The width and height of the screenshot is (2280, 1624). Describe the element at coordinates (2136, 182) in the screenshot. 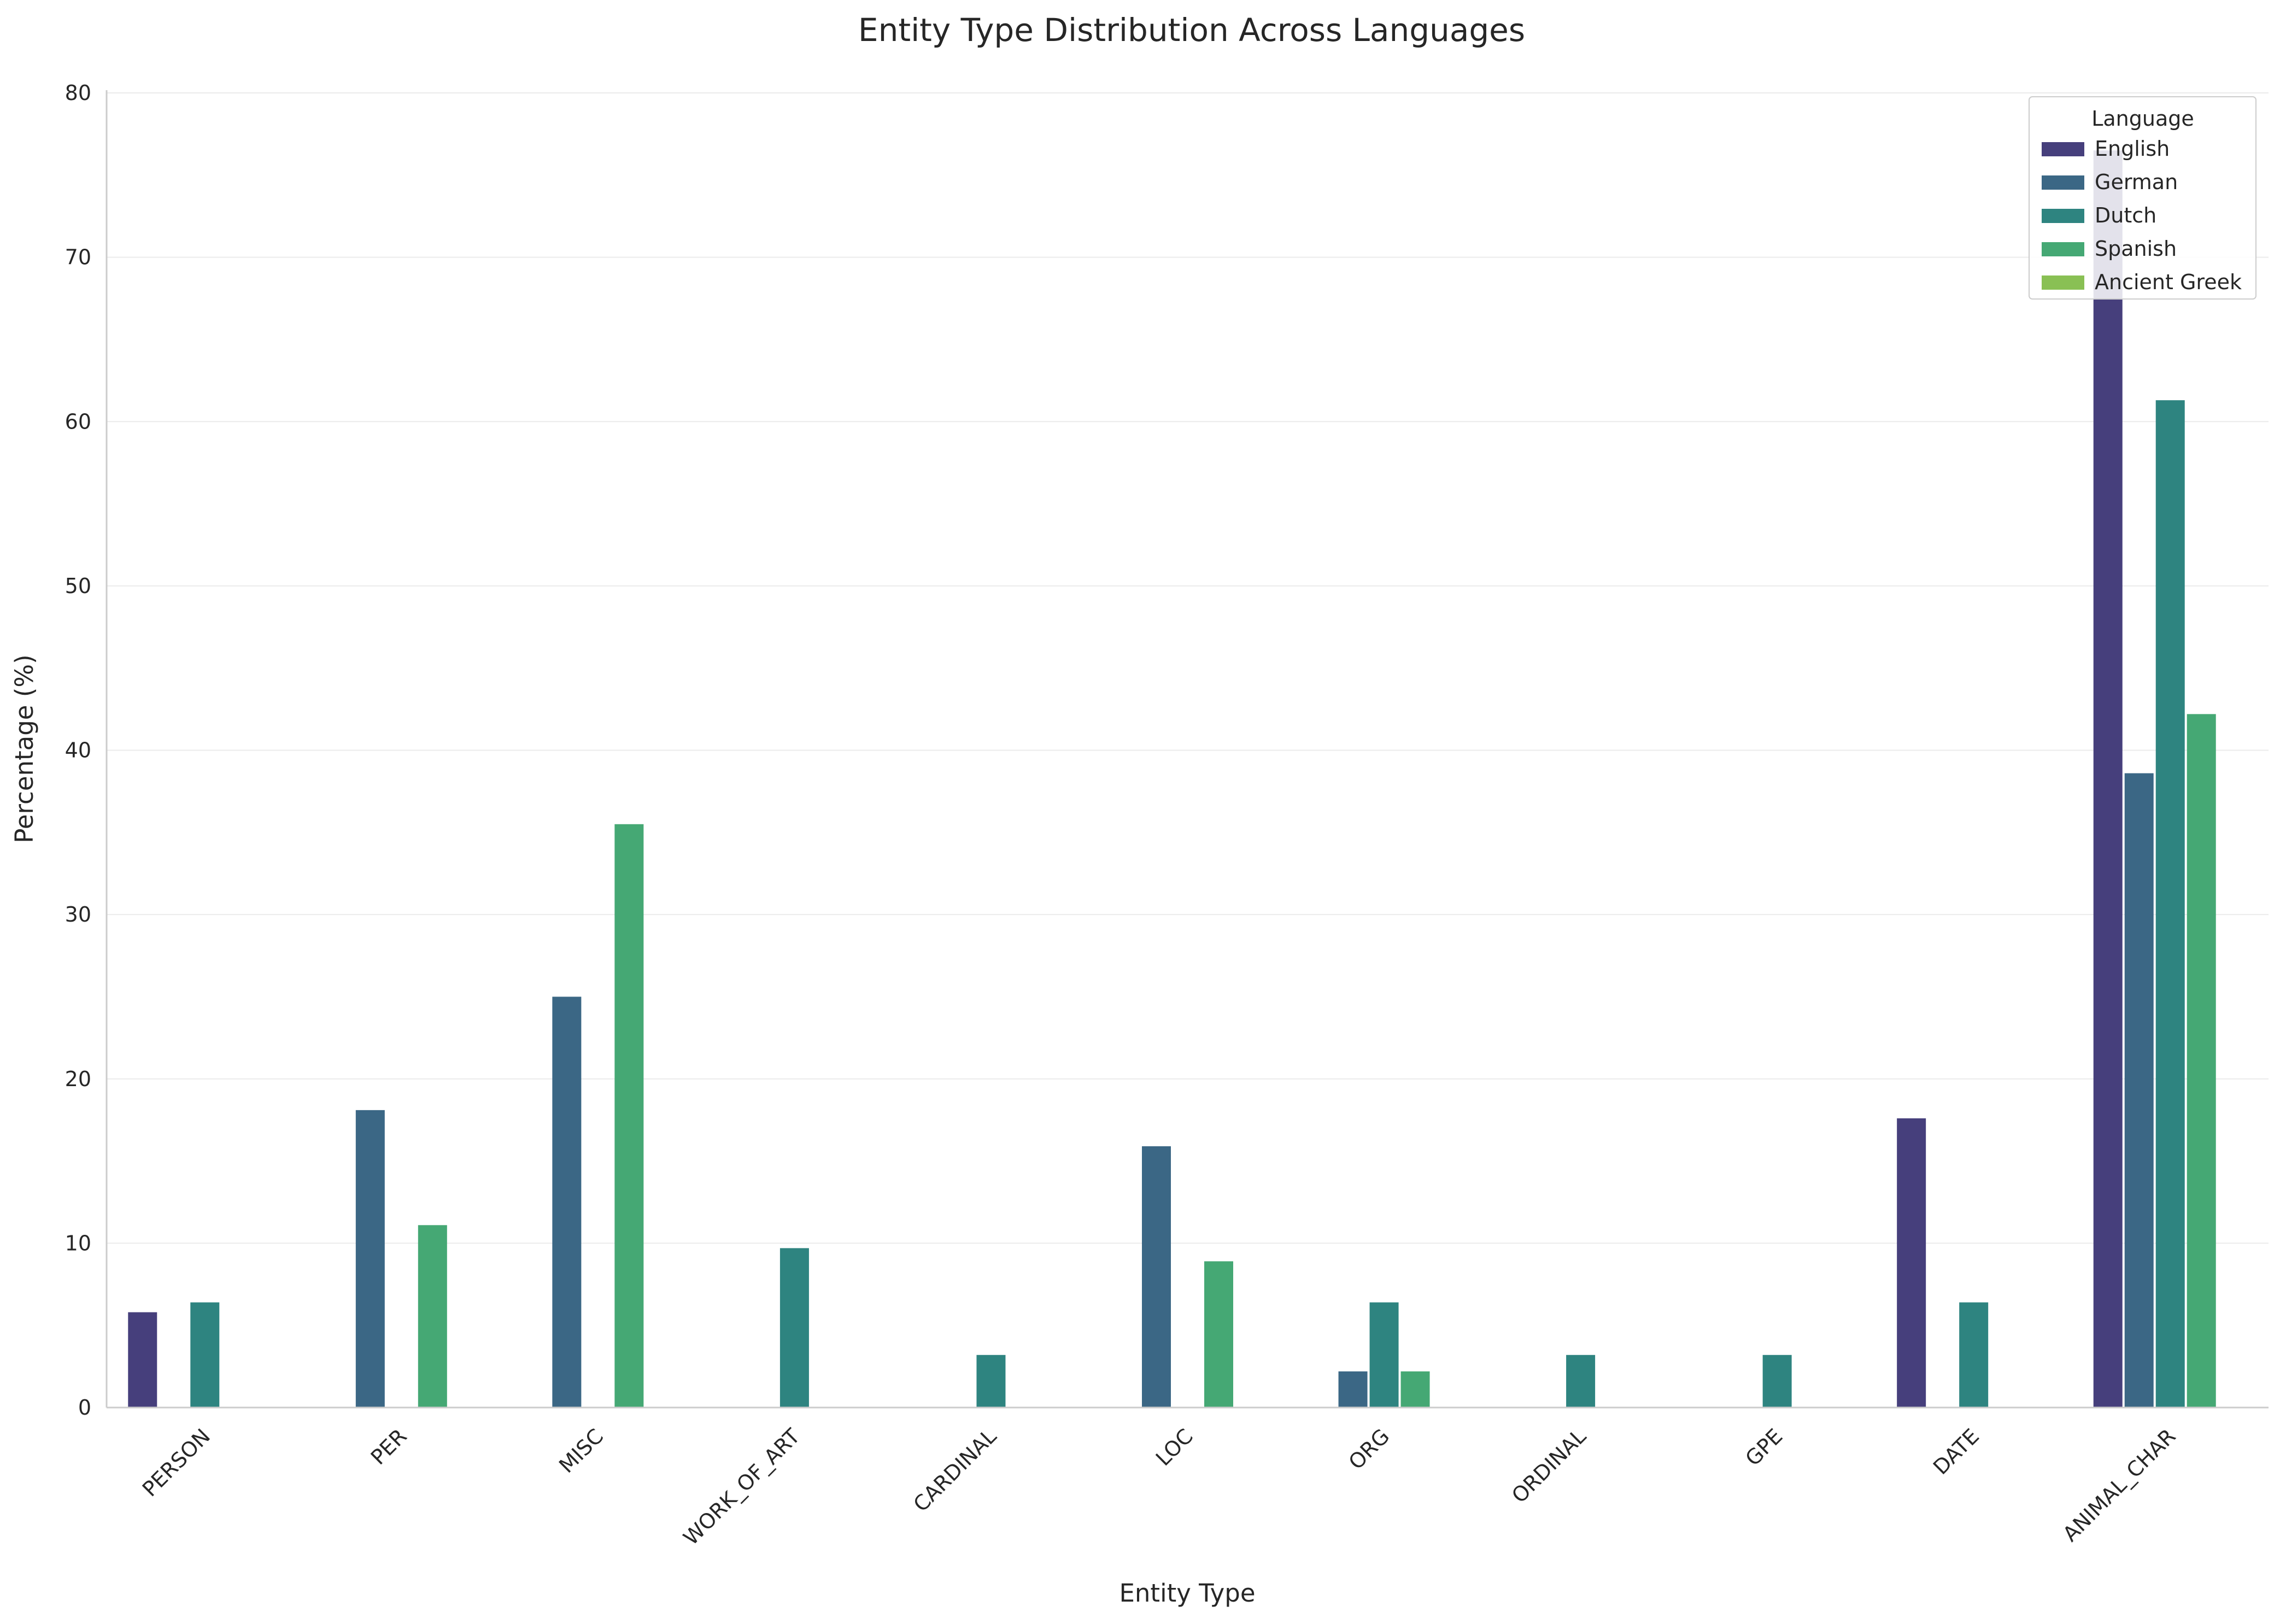

I see `legend-label-german: German` at that location.